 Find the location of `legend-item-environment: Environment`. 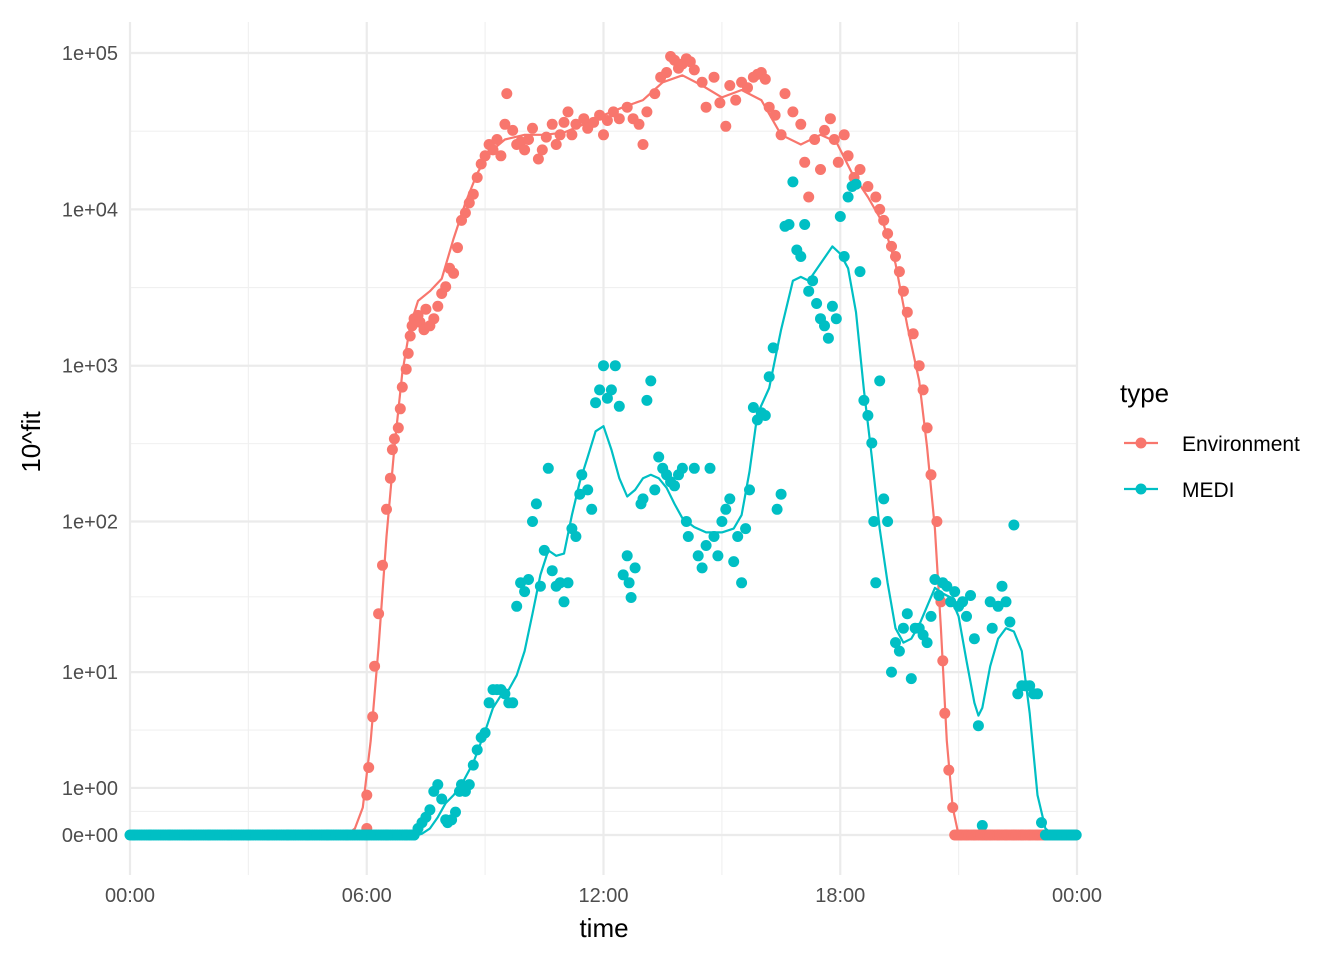

legend-item-environment: Environment is located at coordinates (1212, 444).